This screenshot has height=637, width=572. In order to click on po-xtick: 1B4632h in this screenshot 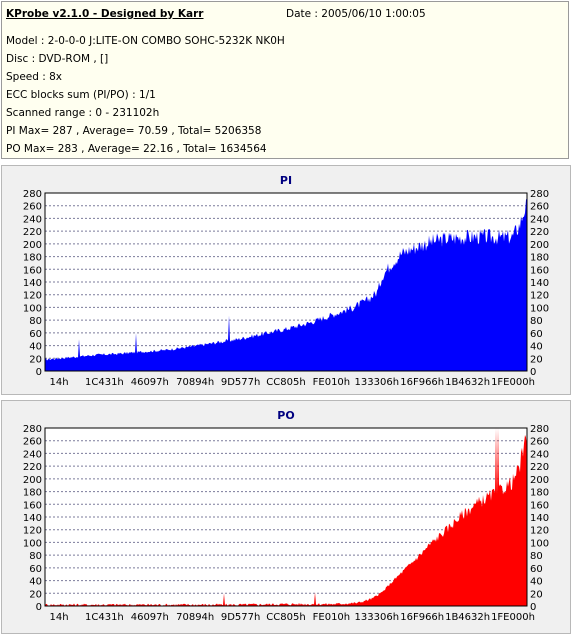, I will do `click(467, 617)`.